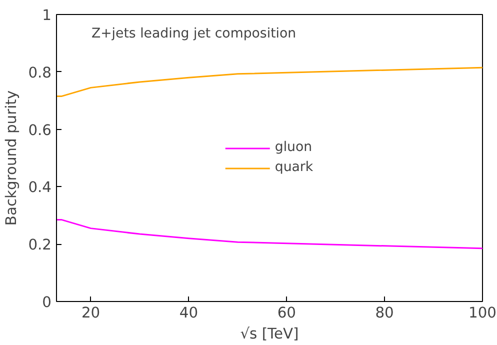  Describe the element at coordinates (294, 167) in the screenshot. I see `legend-label: quark` at that location.